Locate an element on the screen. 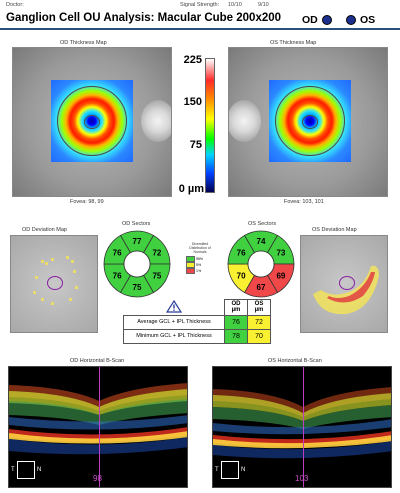 The height and width of the screenshot is (493, 400). signal-strength-os: 9/10 is located at coordinates (263, 5).